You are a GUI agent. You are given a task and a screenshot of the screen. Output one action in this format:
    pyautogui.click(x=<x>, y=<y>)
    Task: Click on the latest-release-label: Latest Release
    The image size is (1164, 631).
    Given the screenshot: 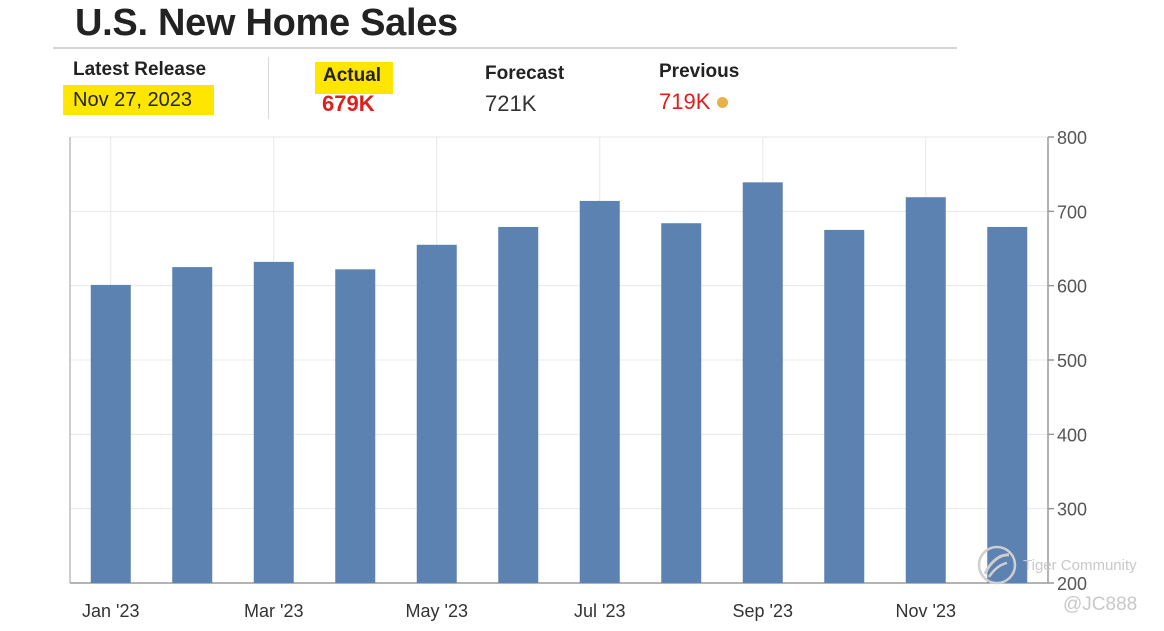 What is the action you would take?
    pyautogui.click(x=140, y=69)
    